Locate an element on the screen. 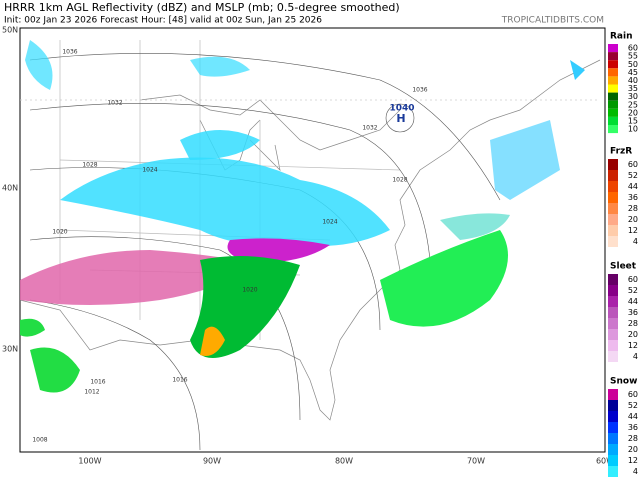  legend-label: 15 is located at coordinates (633, 120).